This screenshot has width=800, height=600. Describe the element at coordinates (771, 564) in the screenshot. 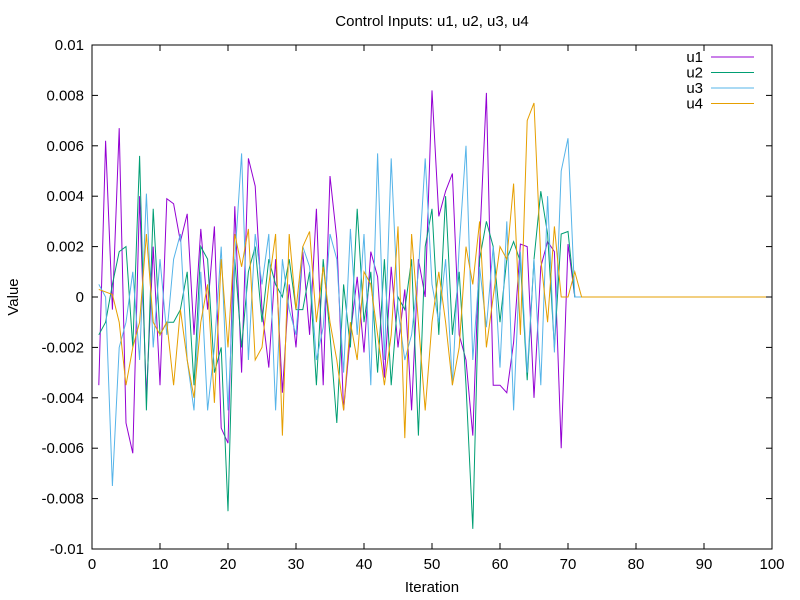

I see `x-tick-label: 100` at that location.